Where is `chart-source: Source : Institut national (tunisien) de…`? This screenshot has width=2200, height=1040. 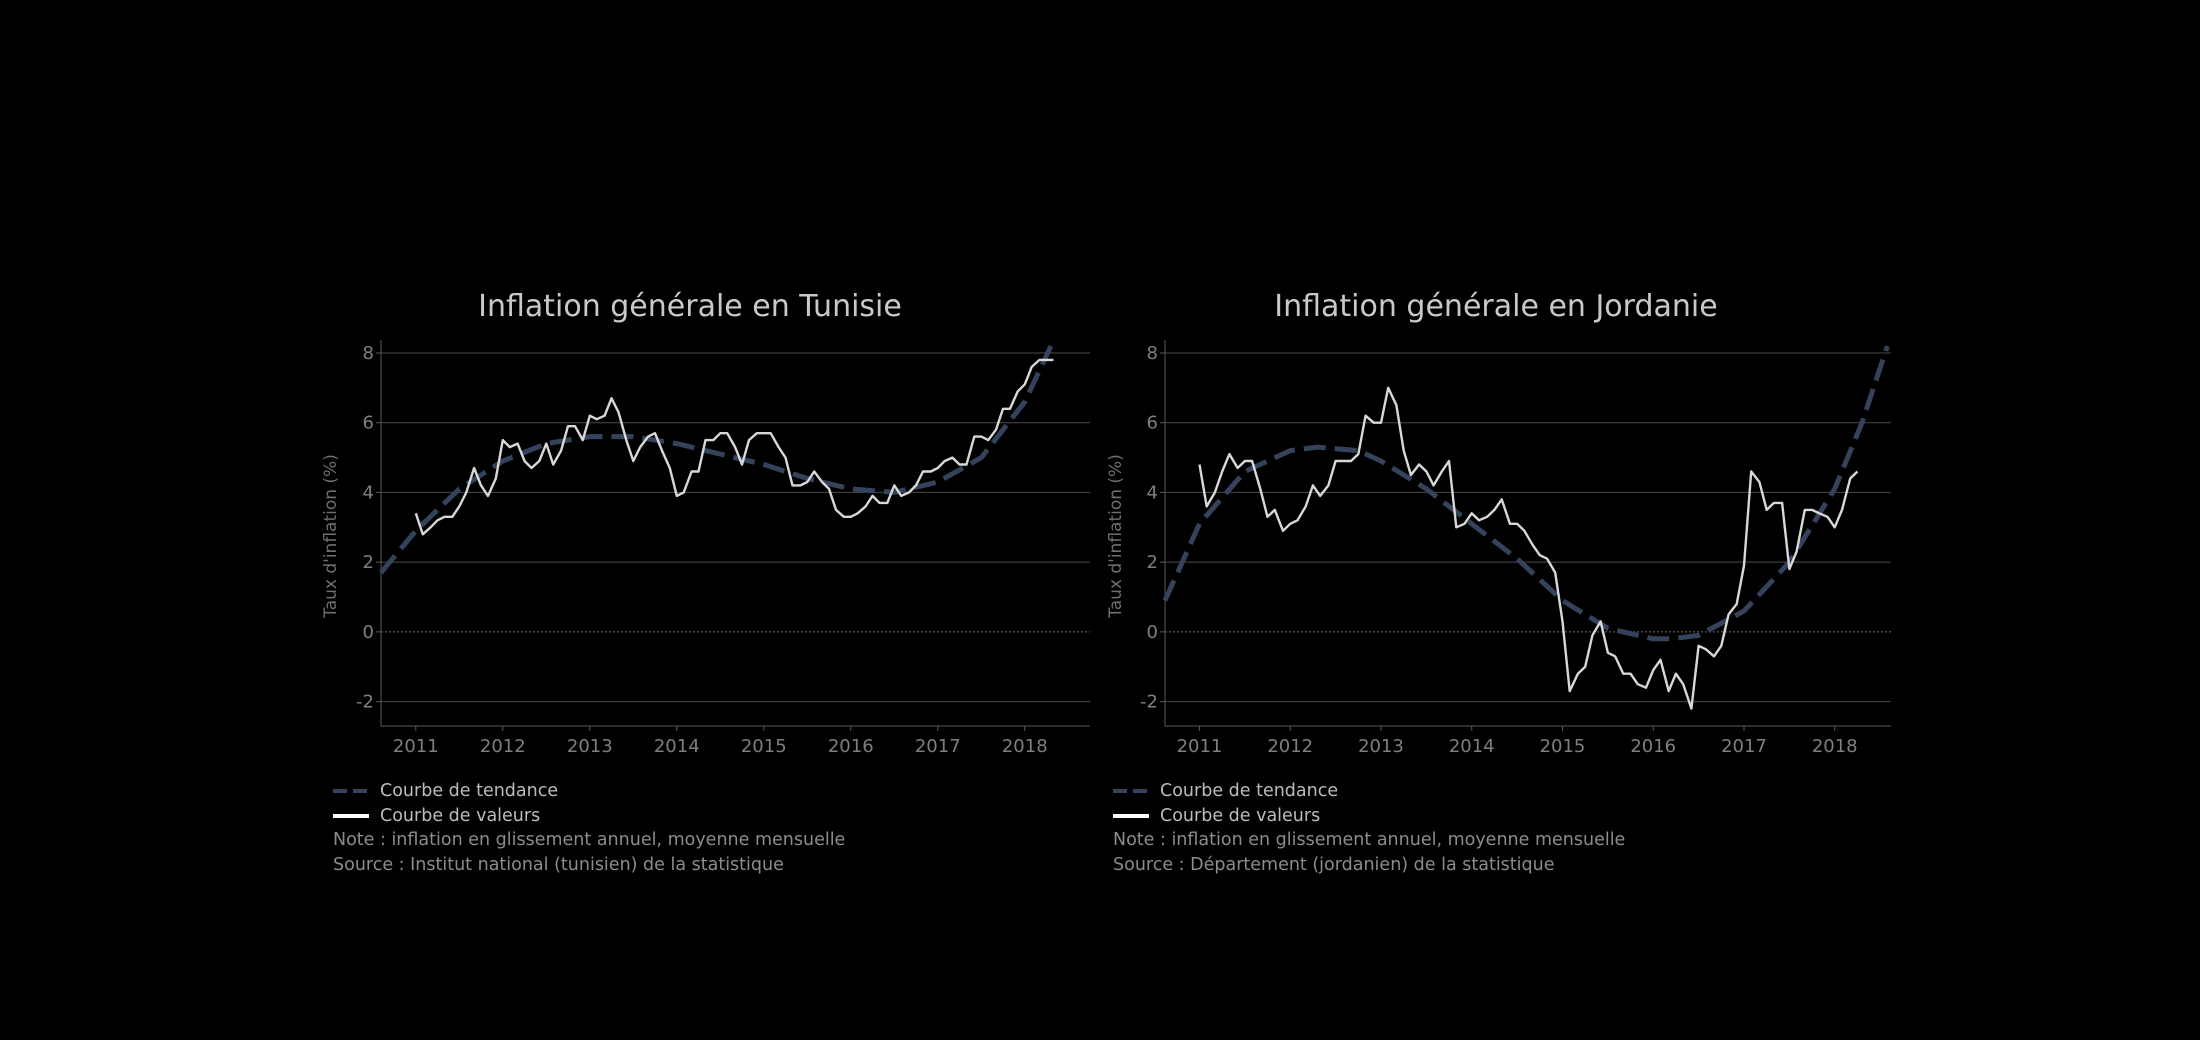
chart-source: Source : Institut national (tunisien) de… is located at coordinates (558, 865).